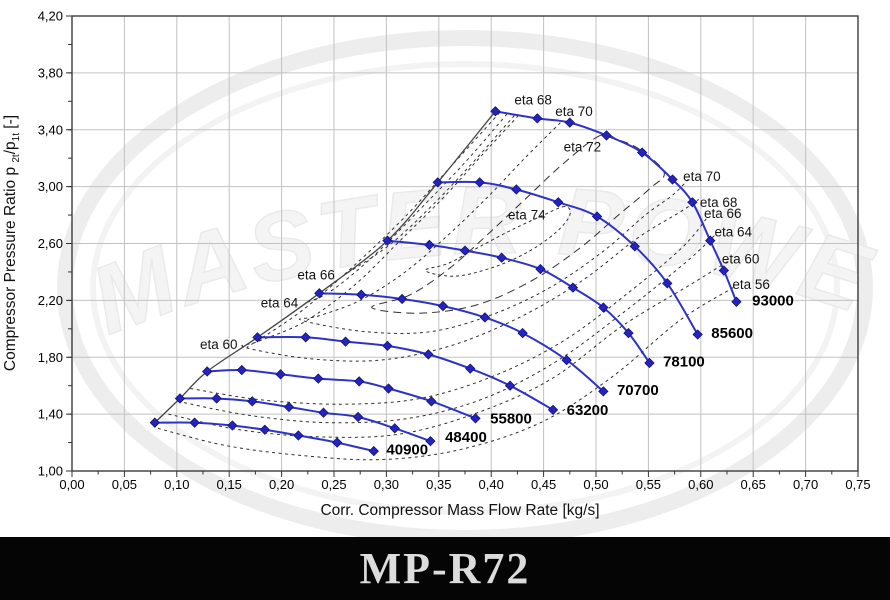  What do you see at coordinates (595, 484) in the screenshot?
I see `x-tick-label: 0,50` at bounding box center [595, 484].